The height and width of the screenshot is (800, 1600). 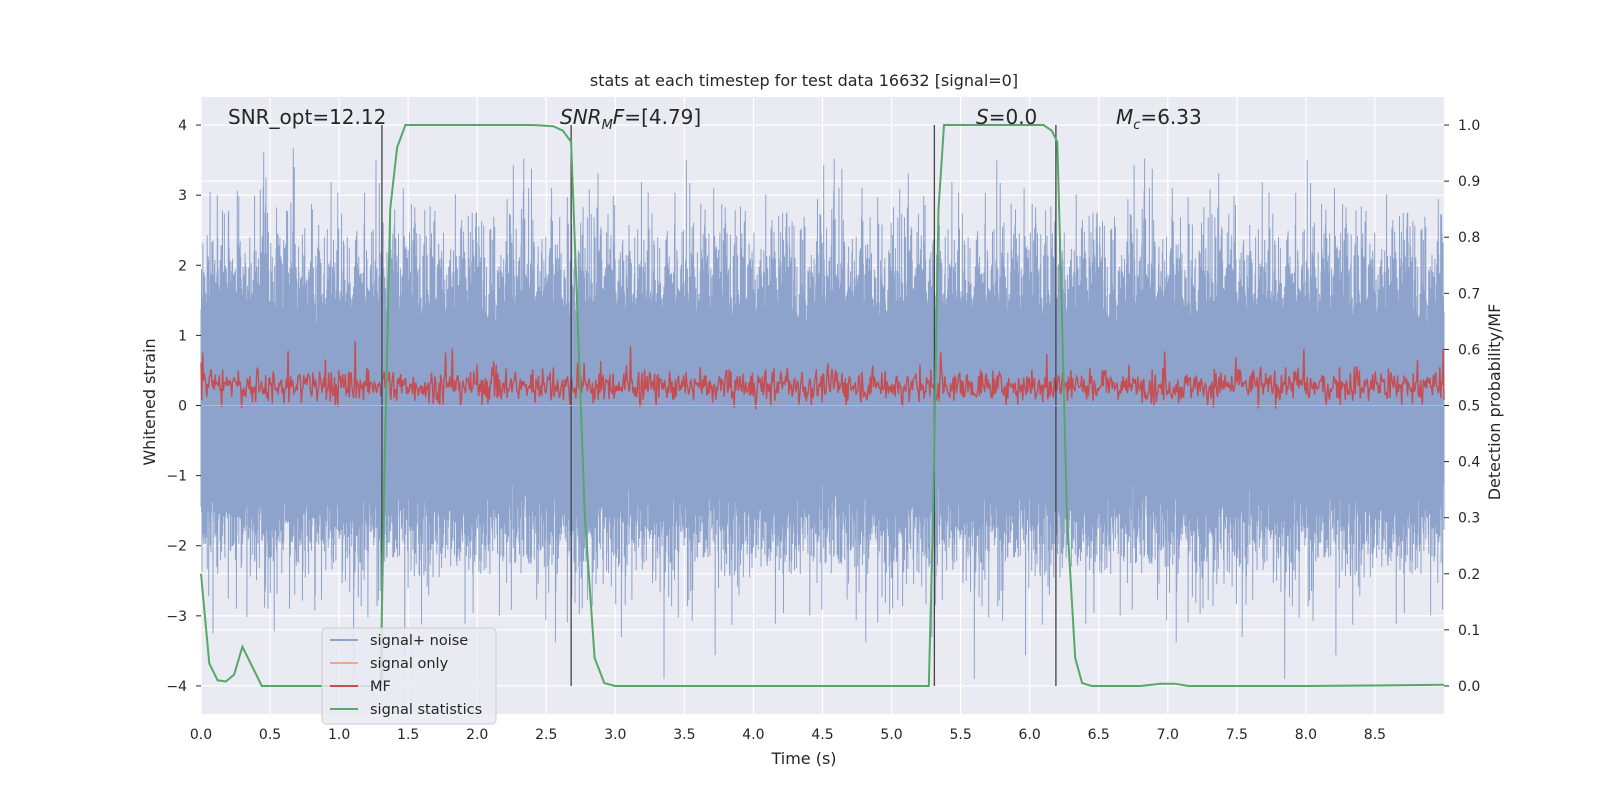 I want to click on x-tick-label: 1.0, so click(x=339, y=735).